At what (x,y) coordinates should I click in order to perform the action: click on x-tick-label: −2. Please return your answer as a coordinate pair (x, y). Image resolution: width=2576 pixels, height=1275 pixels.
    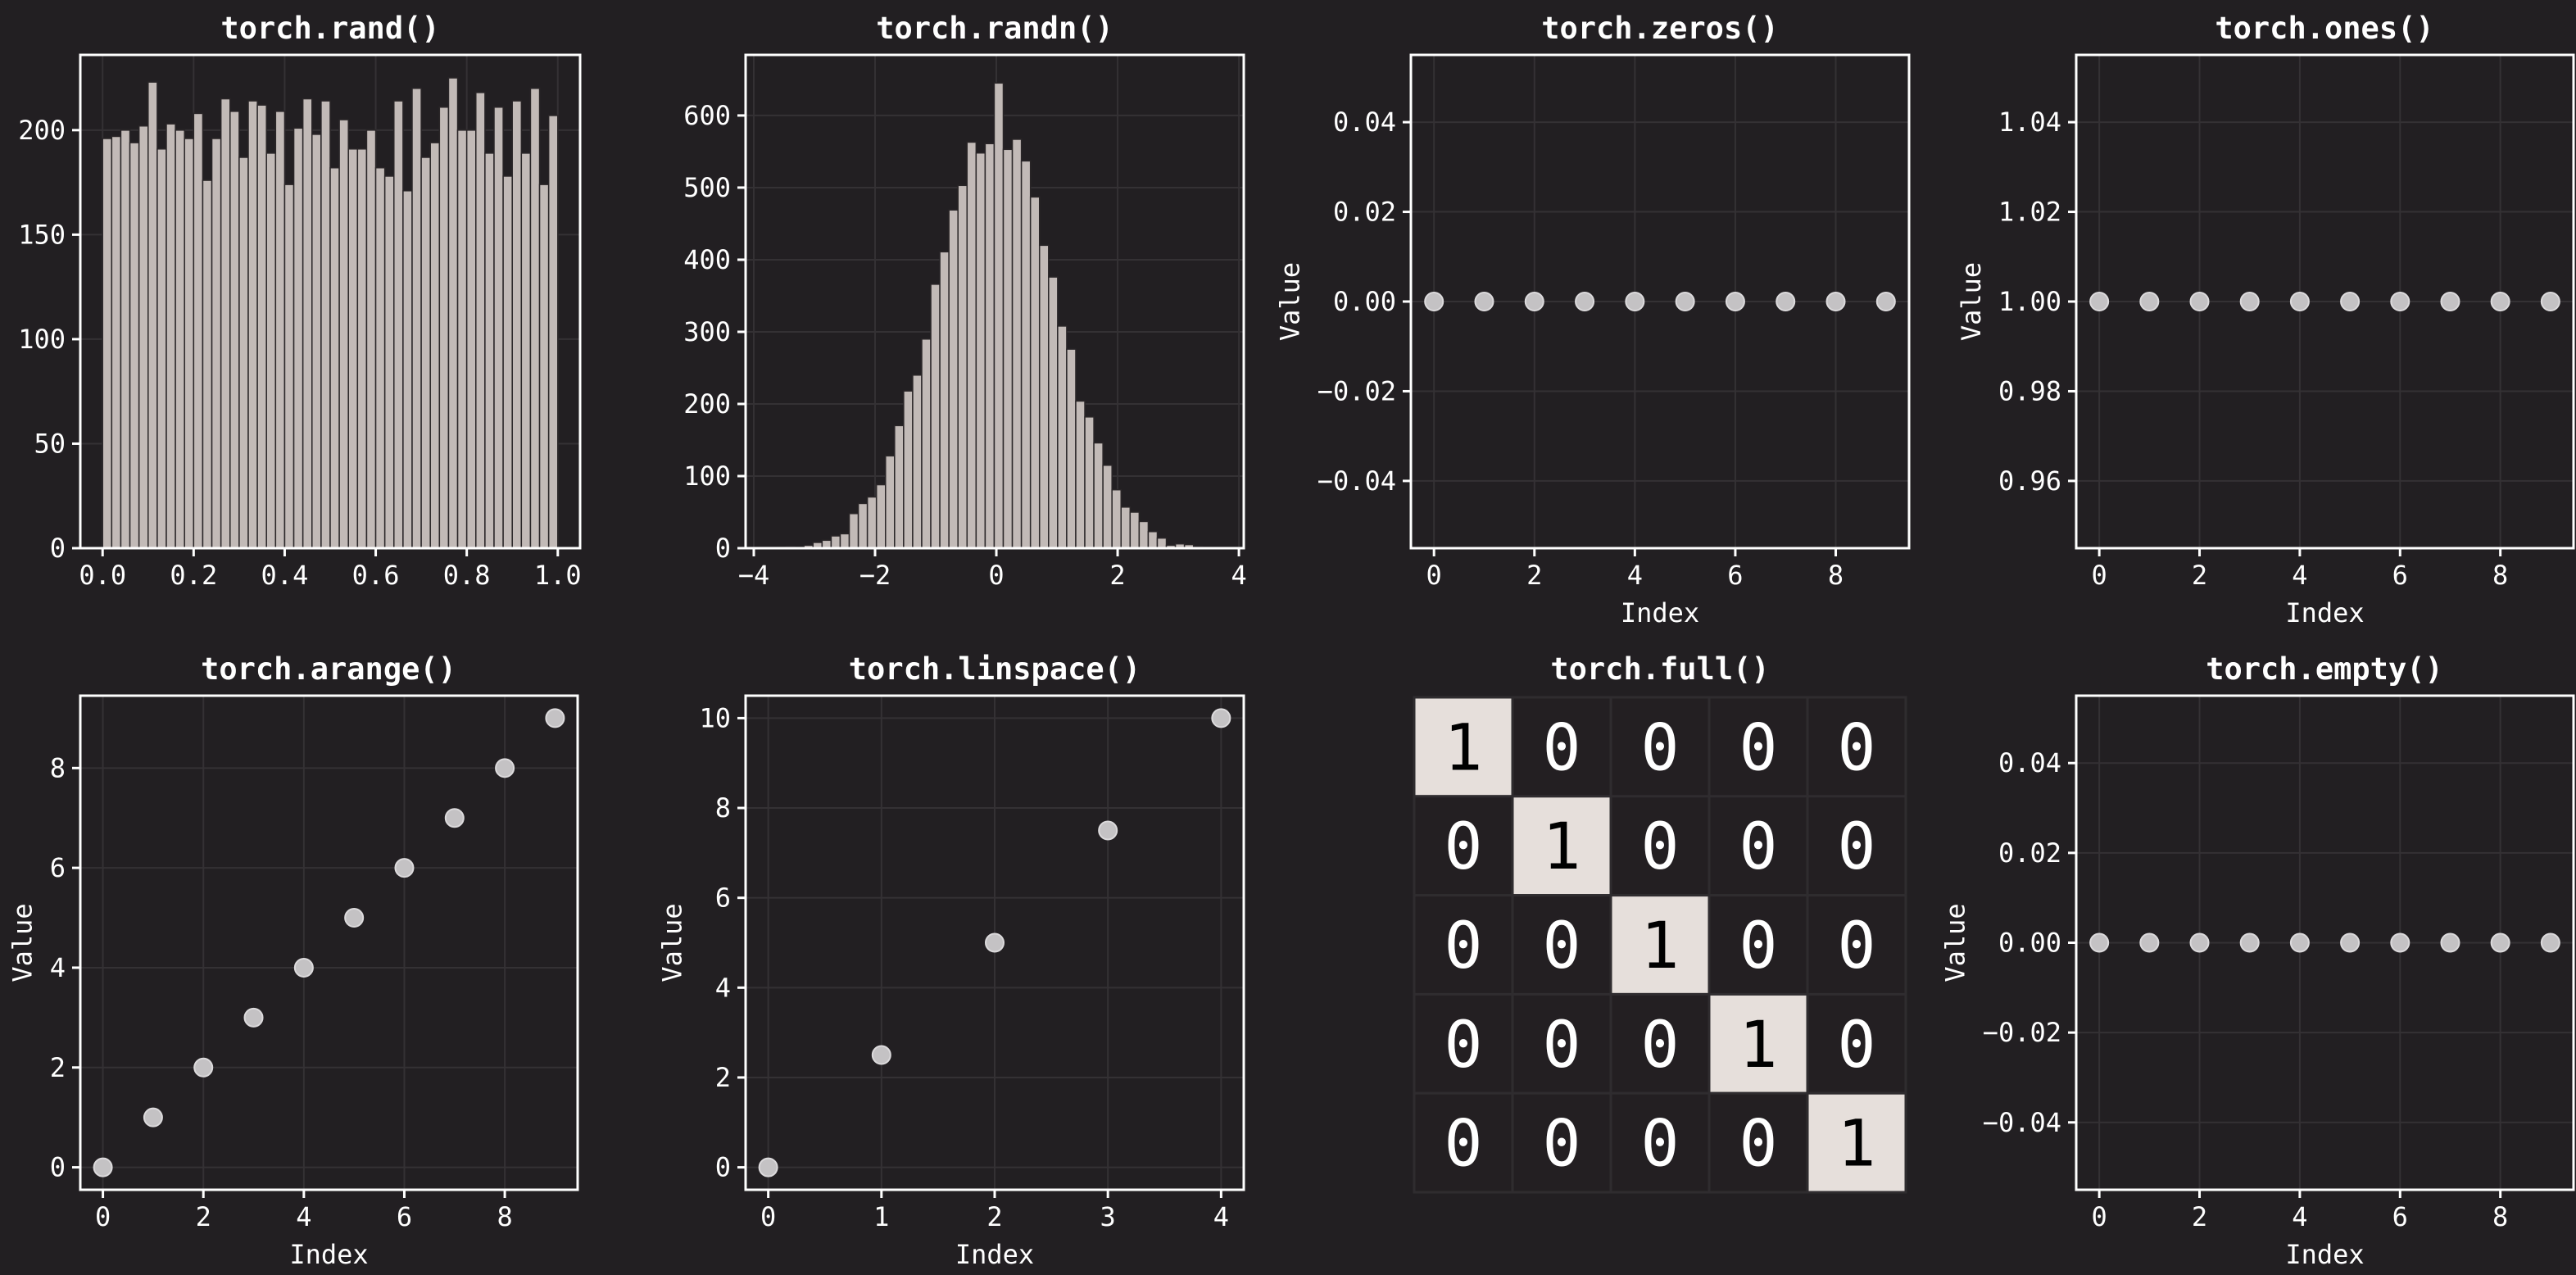
    Looking at the image, I should click on (875, 575).